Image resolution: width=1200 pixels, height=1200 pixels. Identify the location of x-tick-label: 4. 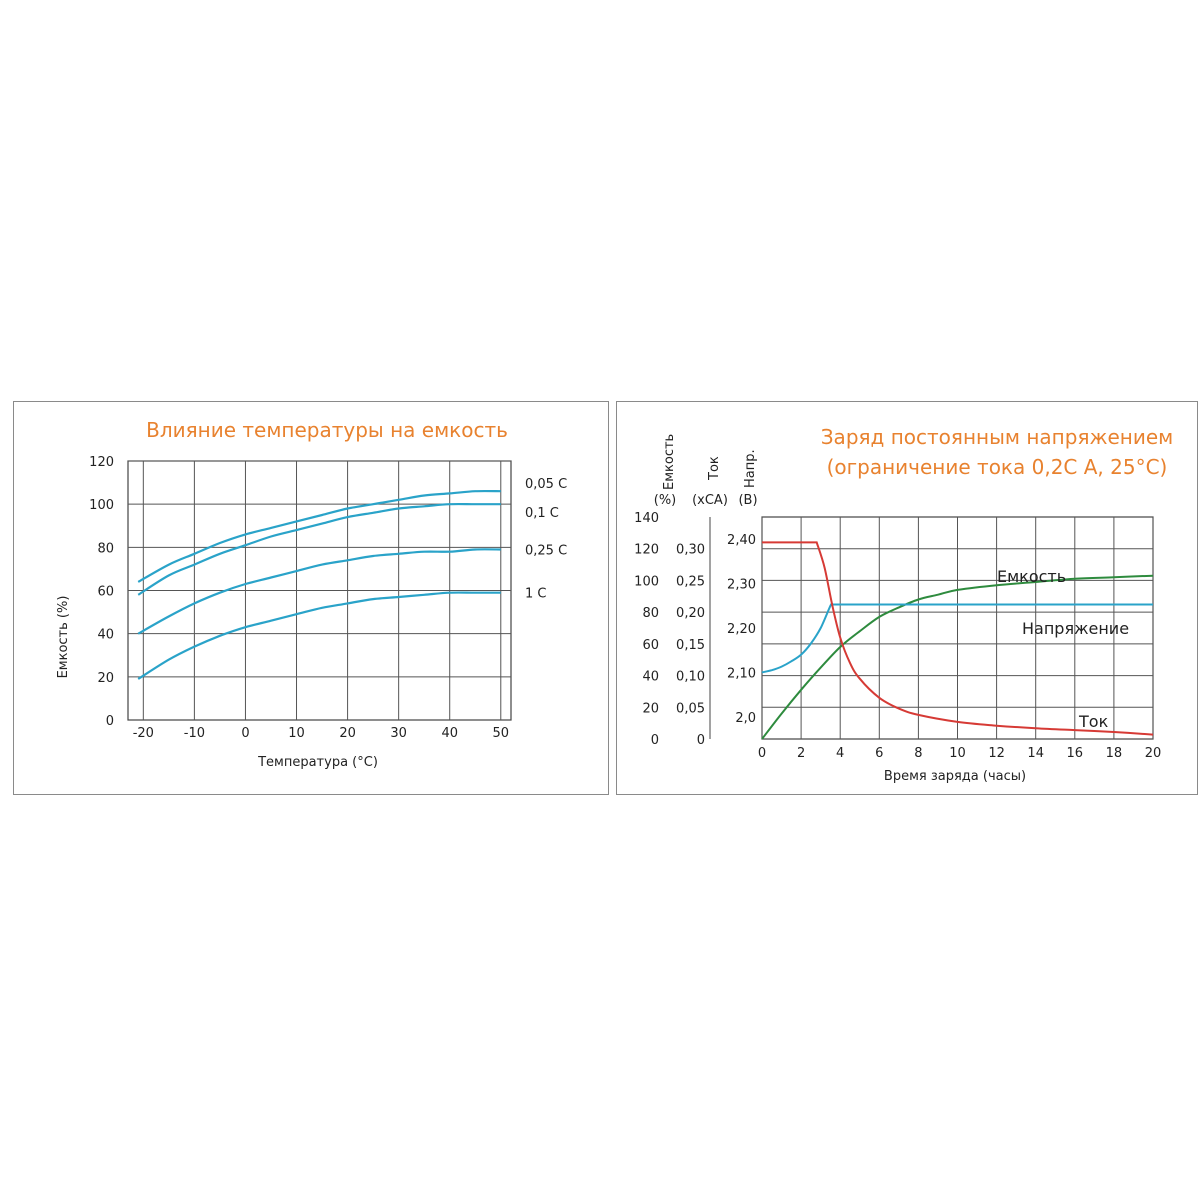
(840, 753).